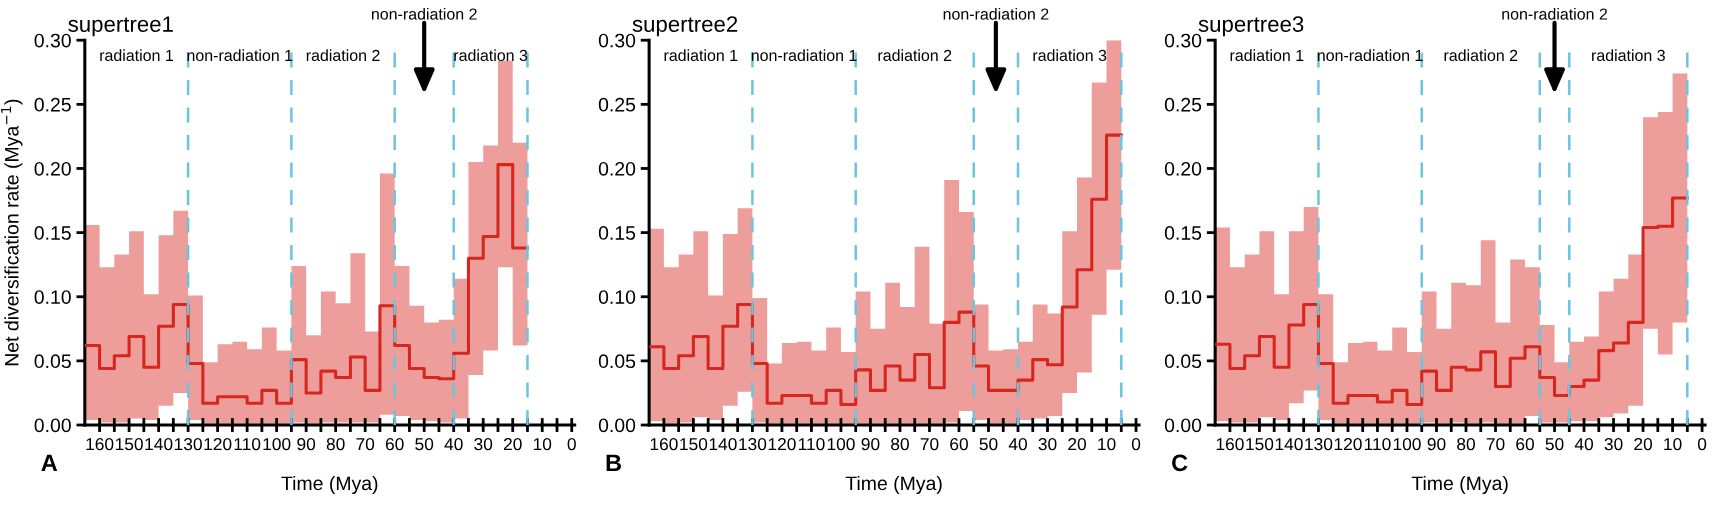 Image resolution: width=1731 pixels, height=509 pixels. I want to click on text: B, so click(614, 462).